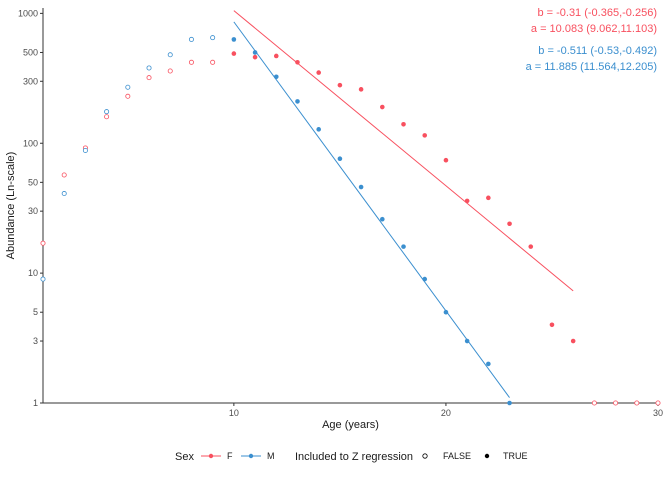  Describe the element at coordinates (591, 67) in the screenshot. I see `annotation-m-intercept: a = 11.885 (11.564,12.205)` at that location.